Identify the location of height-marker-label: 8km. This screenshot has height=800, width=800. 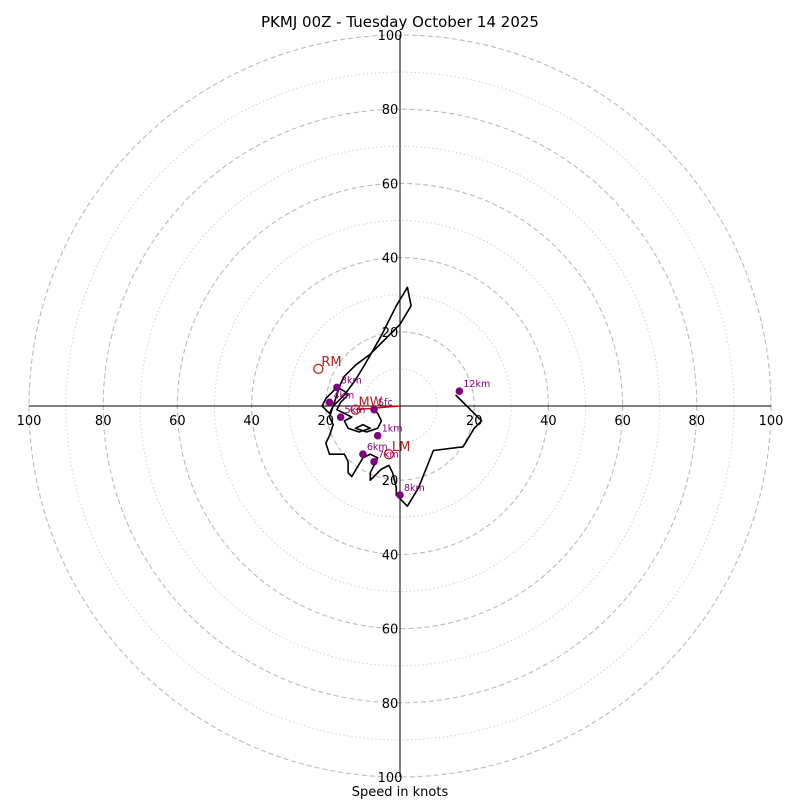
(414, 488).